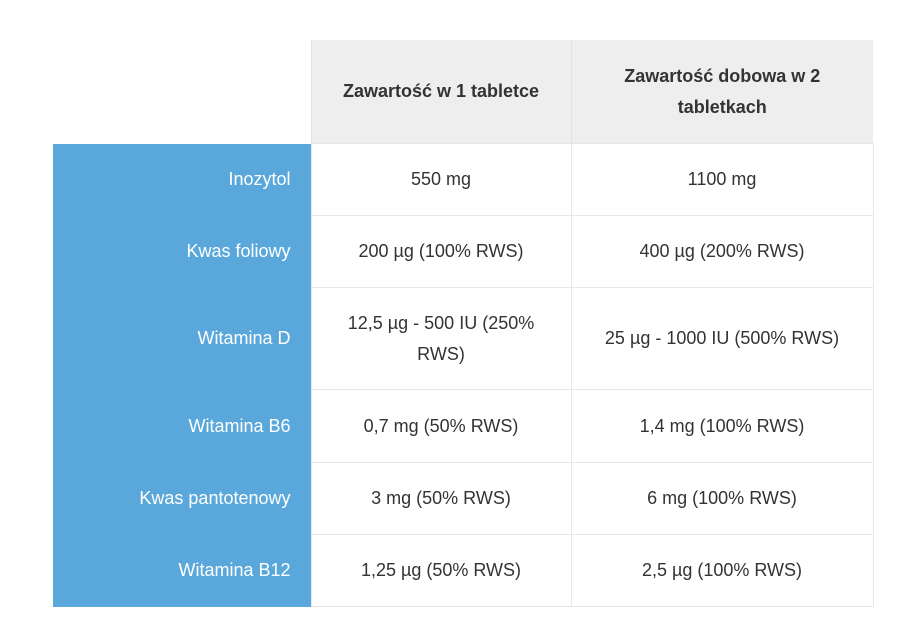 The image size is (900, 626). I want to click on cell-per-tablet: 12,5 µg - 500 IU (250% RWS), so click(440, 338).